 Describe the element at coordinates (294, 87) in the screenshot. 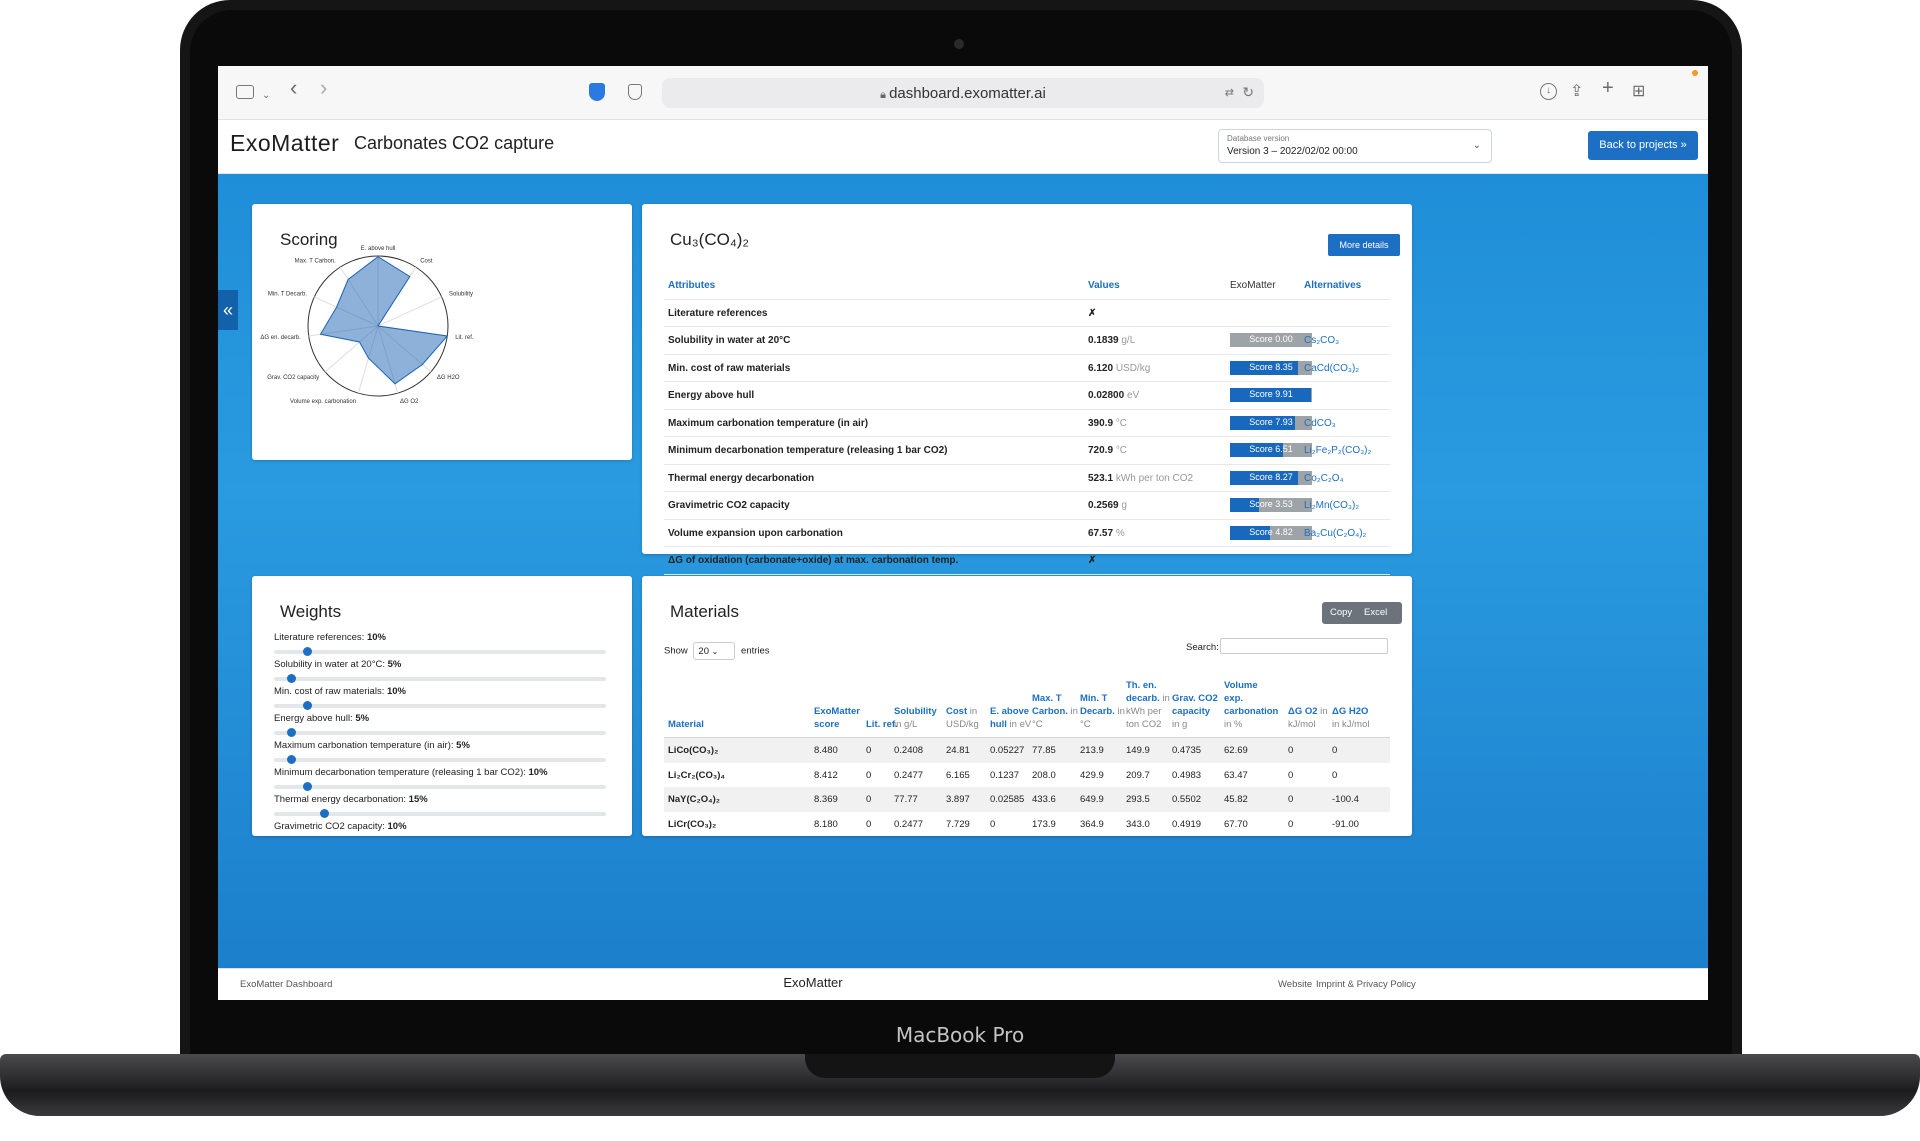

I see `back-icon: ‹` at that location.